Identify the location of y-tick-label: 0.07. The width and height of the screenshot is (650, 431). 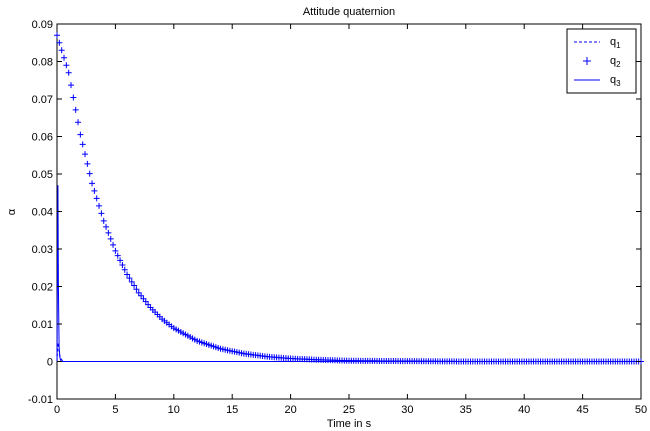
(42, 100).